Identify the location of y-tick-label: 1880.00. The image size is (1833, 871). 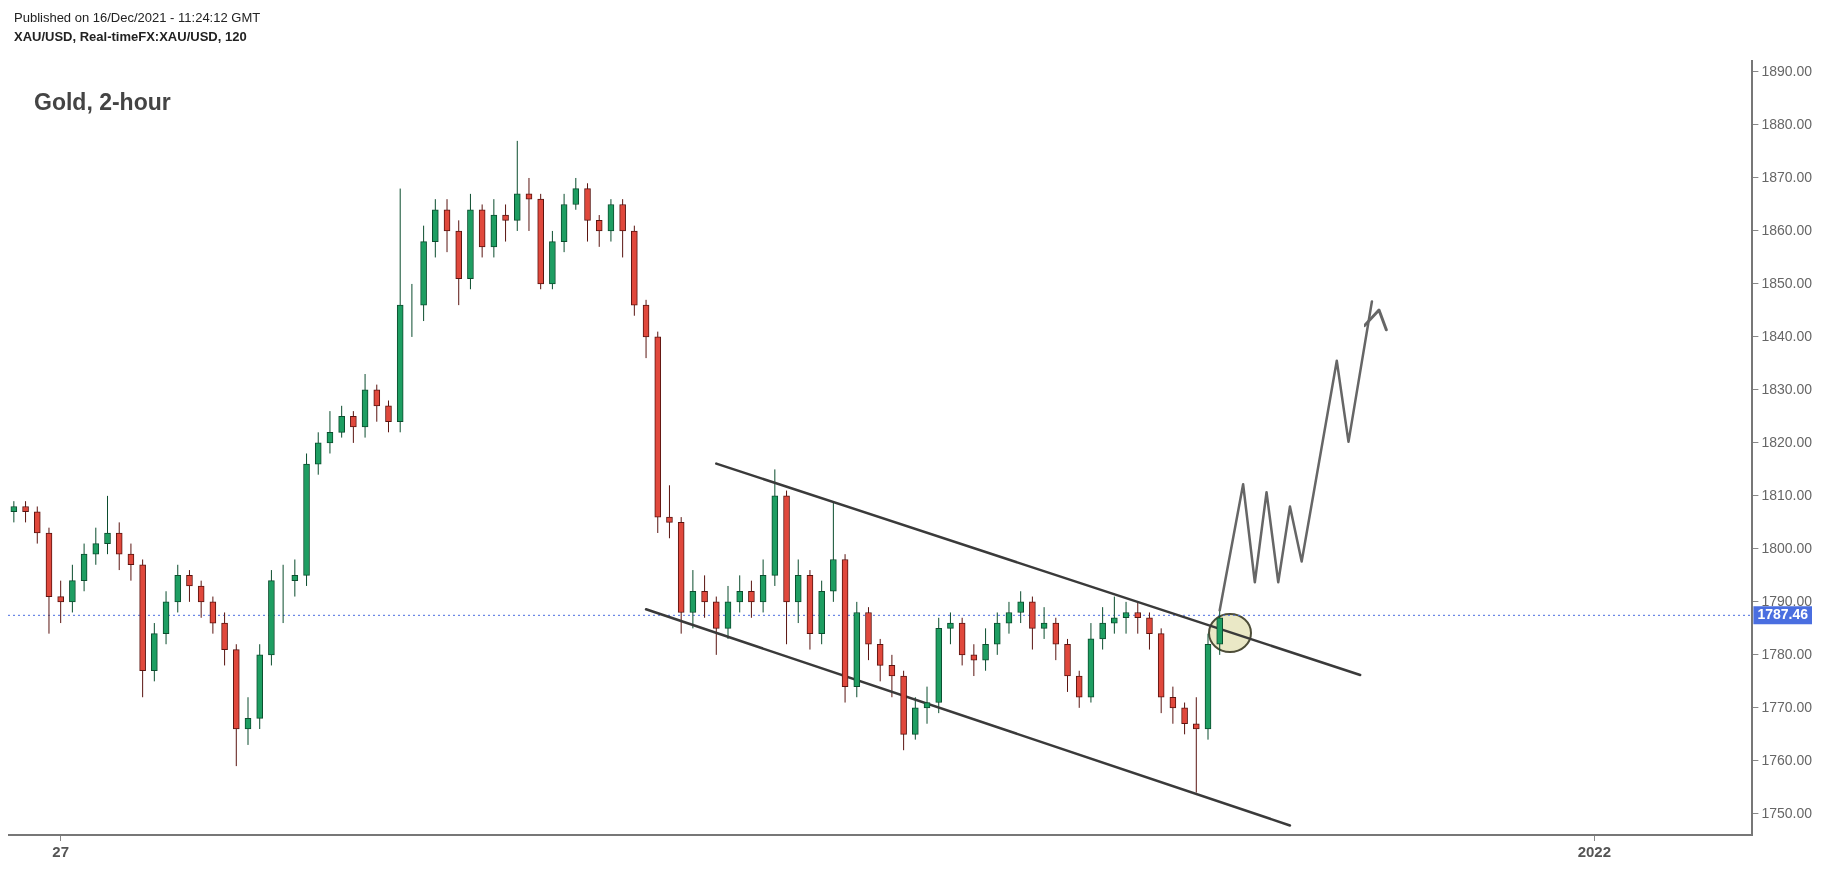
(1787, 123).